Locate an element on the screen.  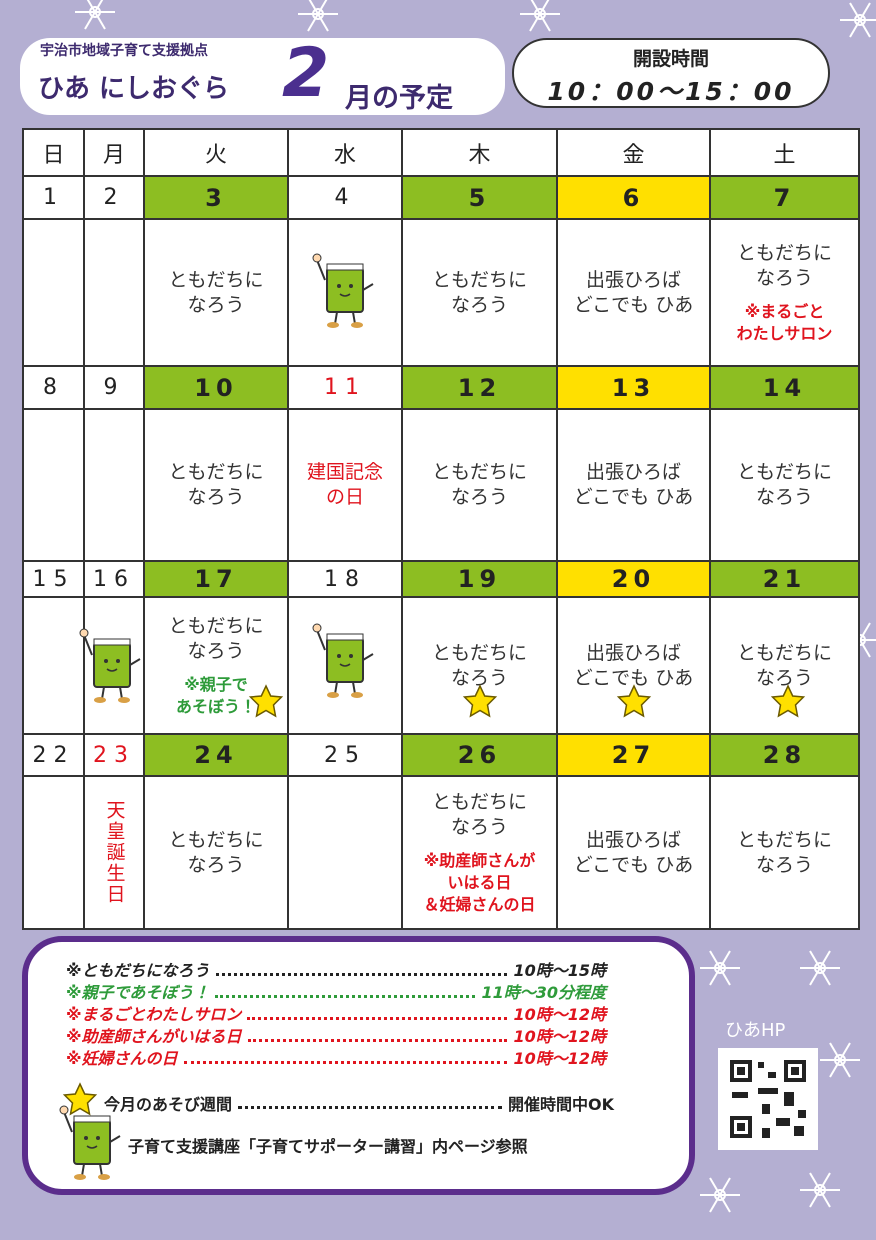
org-name: 宇治市地域子育て支援拠点 is located at coordinates (124, 51).